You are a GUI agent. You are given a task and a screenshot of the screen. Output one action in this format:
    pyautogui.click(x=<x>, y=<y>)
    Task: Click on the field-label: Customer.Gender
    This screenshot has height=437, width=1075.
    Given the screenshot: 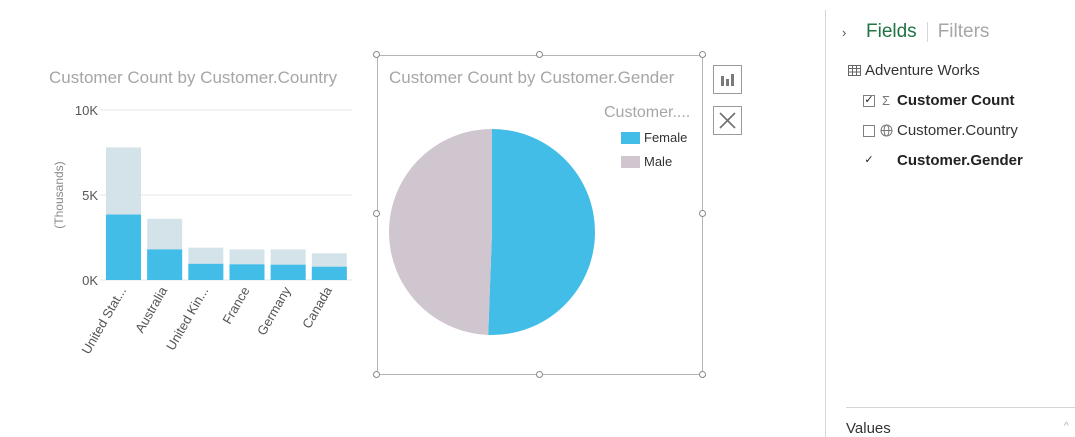 What is the action you would take?
    pyautogui.click(x=960, y=160)
    